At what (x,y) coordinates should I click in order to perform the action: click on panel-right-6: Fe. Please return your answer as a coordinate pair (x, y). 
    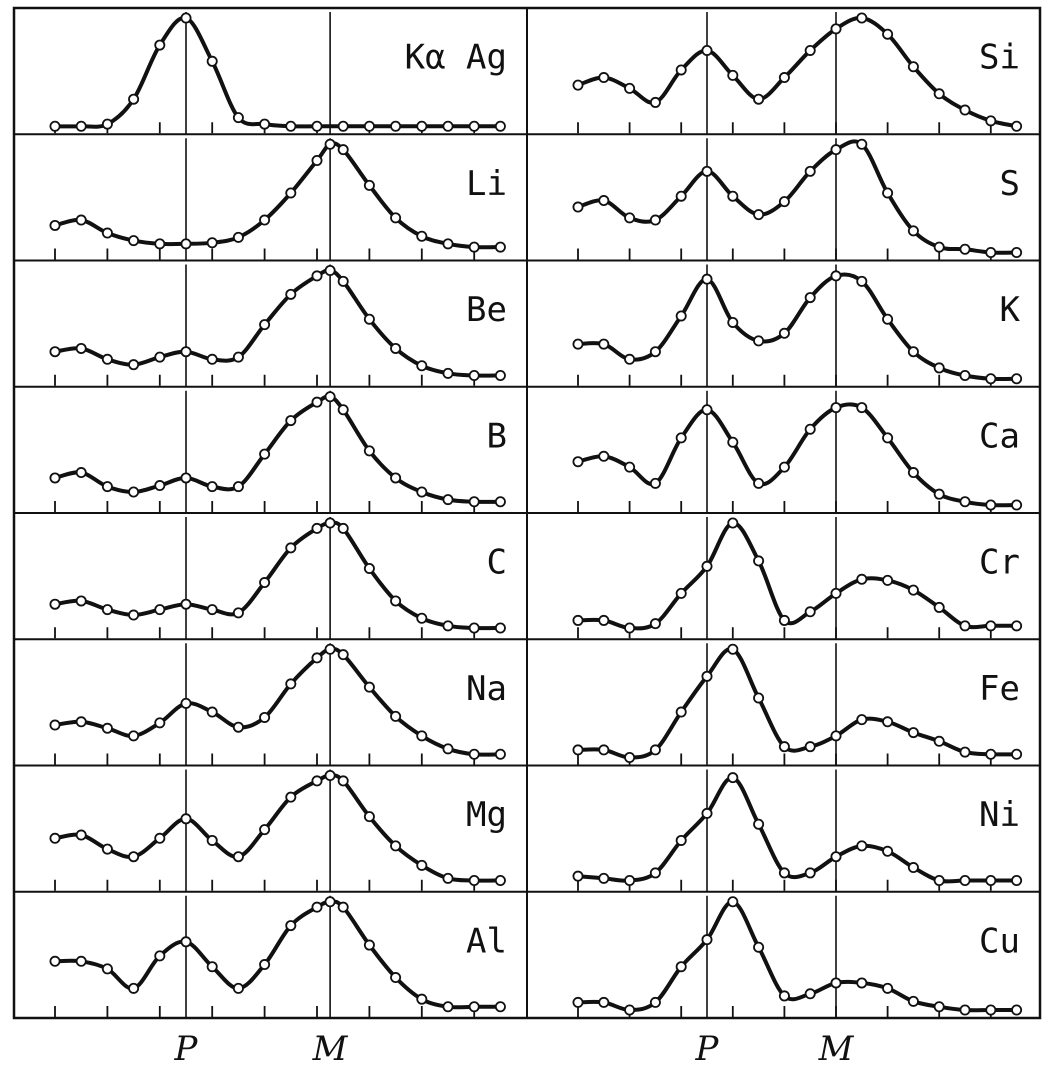
    Looking at the image, I should click on (783, 705).